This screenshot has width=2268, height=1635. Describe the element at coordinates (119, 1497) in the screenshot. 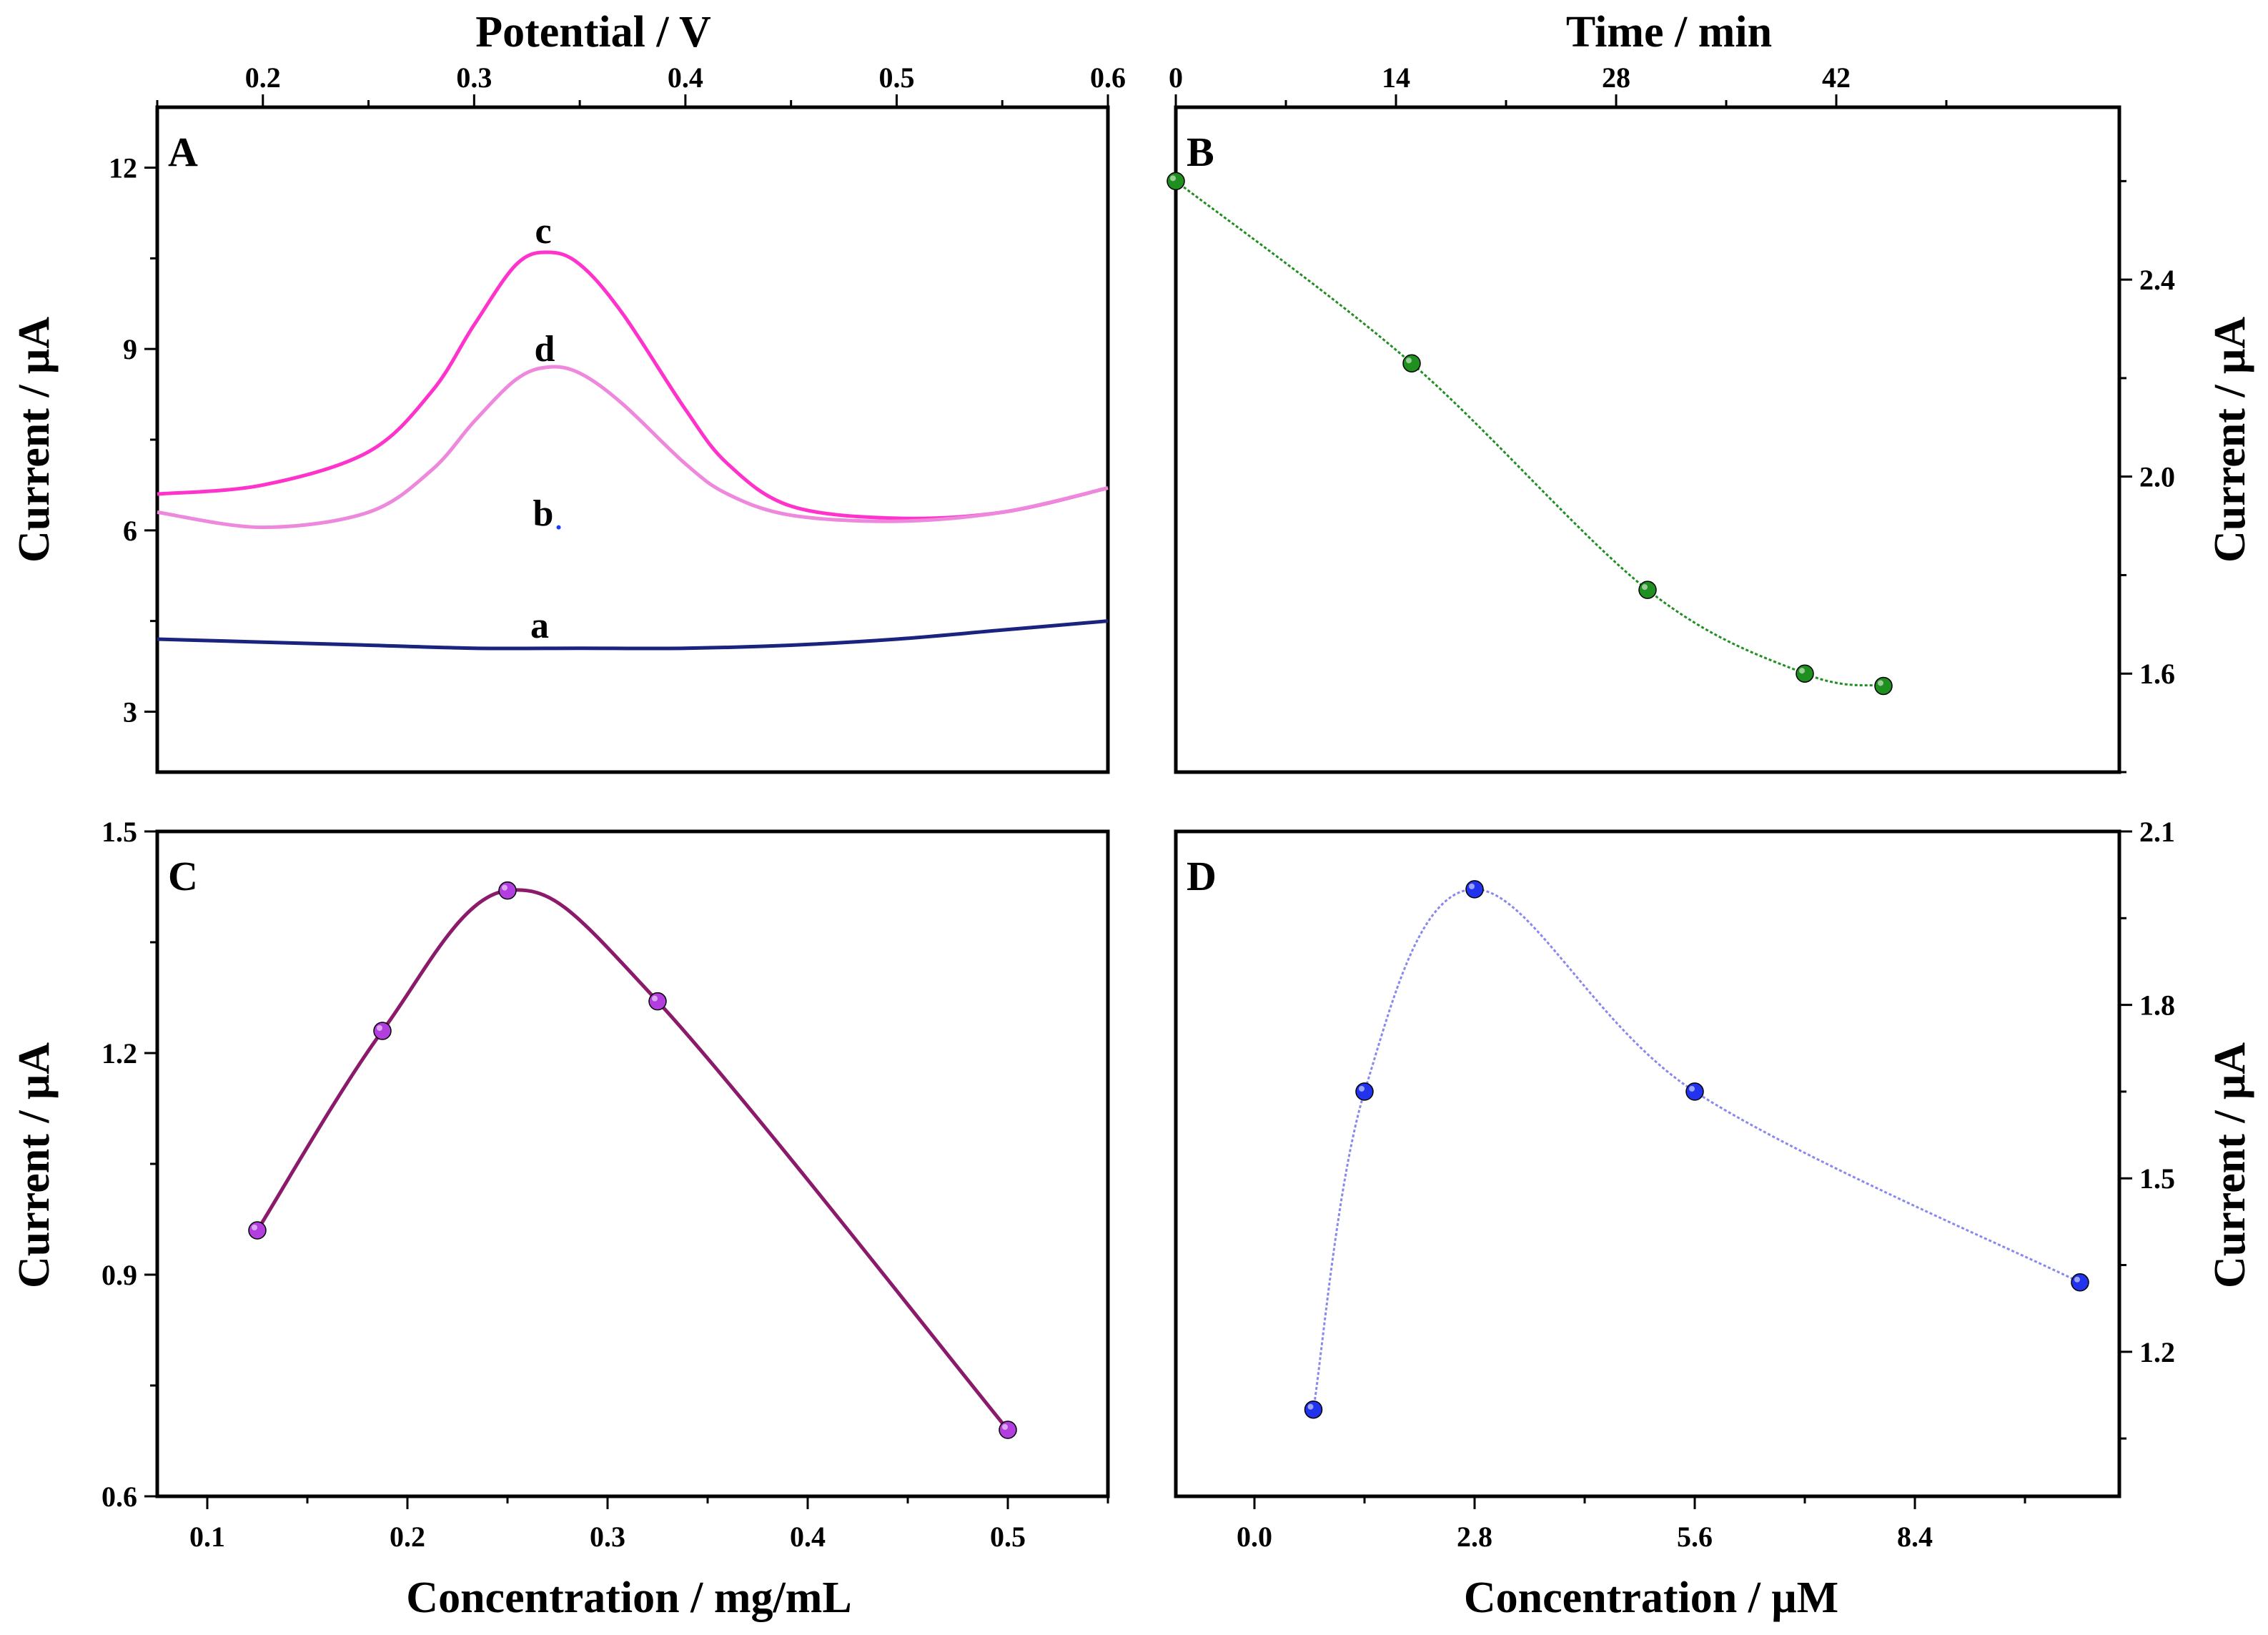

I see `y-tick-label: 0.6` at that location.